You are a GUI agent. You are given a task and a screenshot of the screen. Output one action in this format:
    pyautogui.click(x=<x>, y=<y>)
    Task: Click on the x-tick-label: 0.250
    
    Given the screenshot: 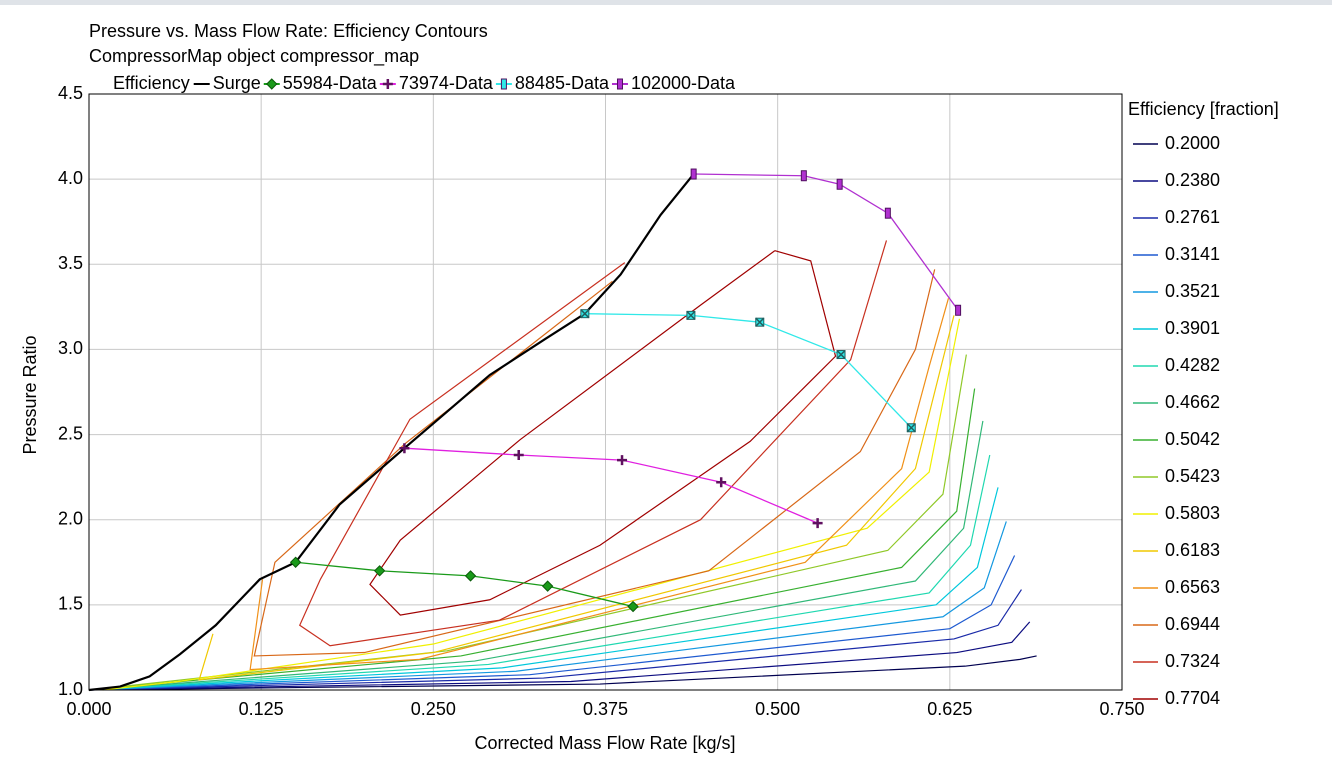 What is the action you would take?
    pyautogui.click(x=433, y=709)
    